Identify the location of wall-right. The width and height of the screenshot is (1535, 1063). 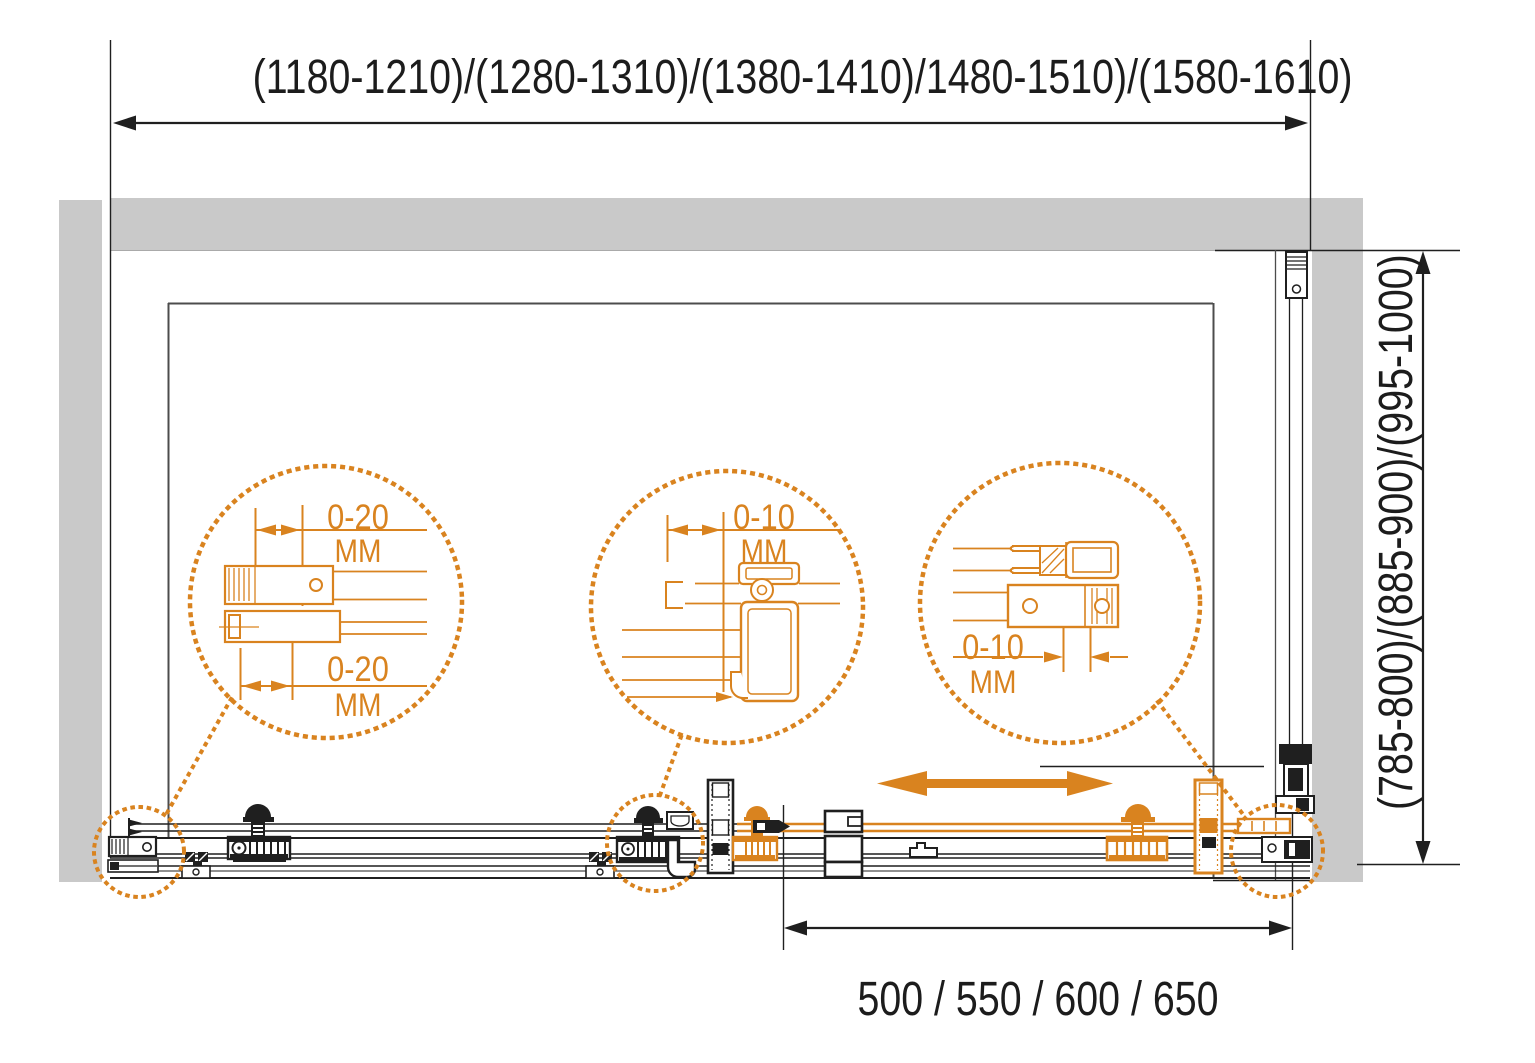
(1337, 540).